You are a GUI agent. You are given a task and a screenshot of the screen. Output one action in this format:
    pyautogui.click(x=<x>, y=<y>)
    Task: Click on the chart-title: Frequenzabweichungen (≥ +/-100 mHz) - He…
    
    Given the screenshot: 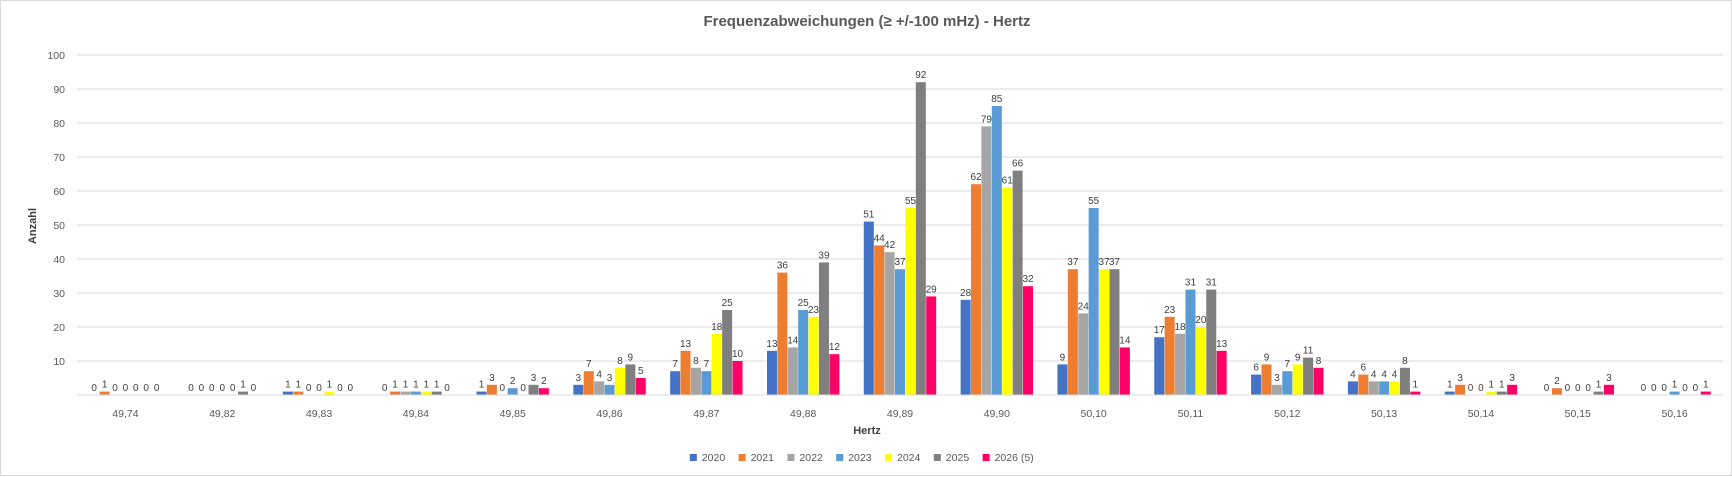 What is the action you would take?
    pyautogui.click(x=866, y=21)
    